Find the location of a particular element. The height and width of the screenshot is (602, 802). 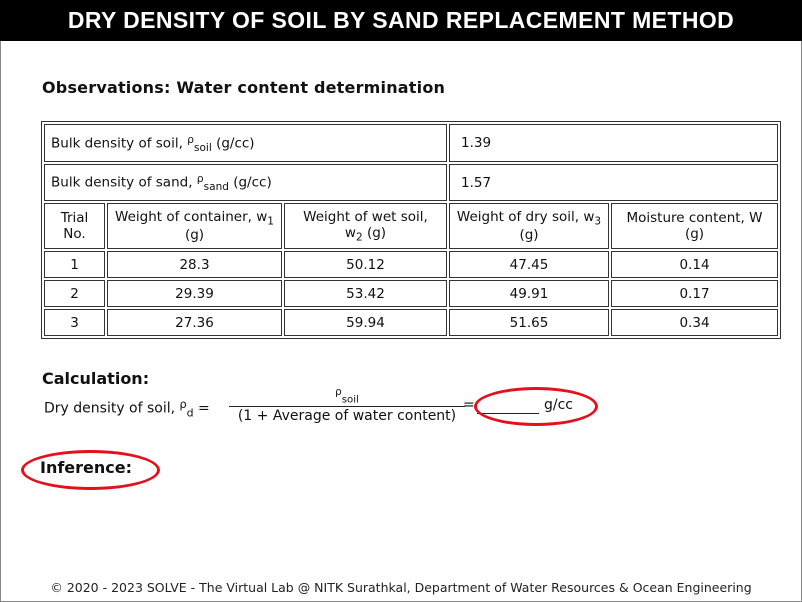

dry-soil-cell: 51.65 is located at coordinates (529, 322).